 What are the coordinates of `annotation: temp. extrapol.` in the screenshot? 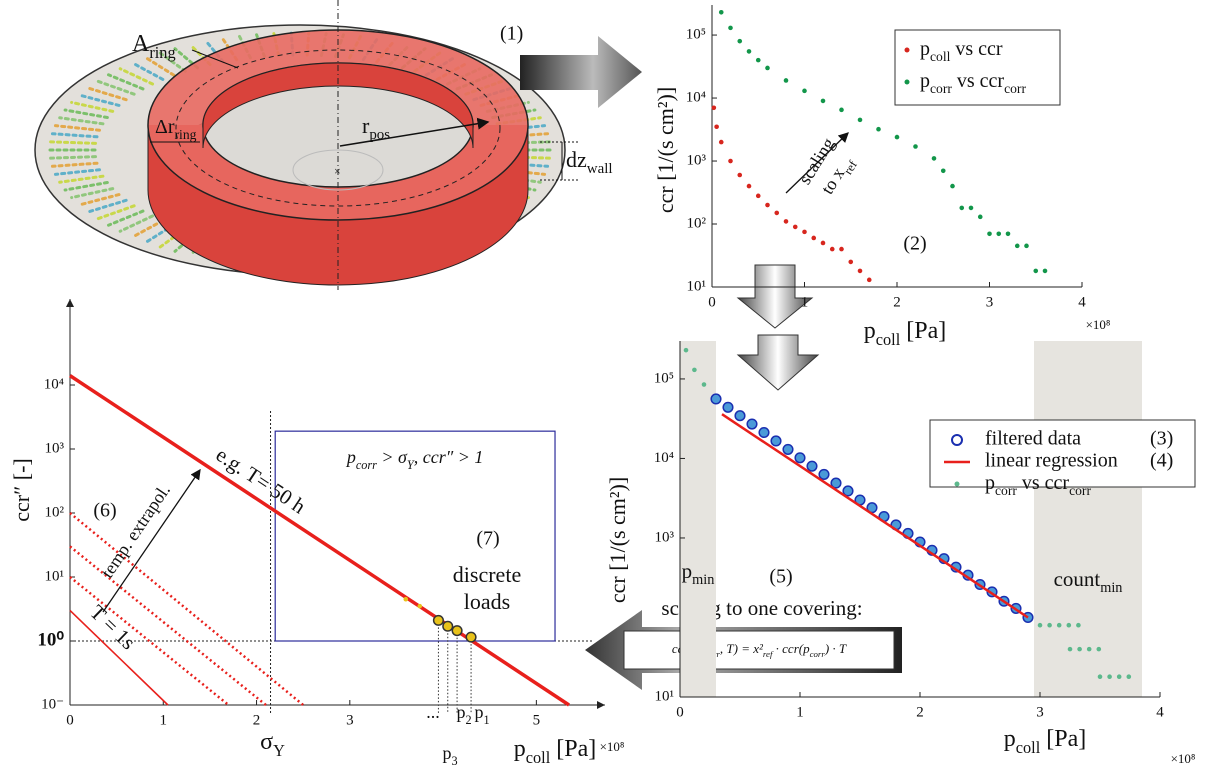 It's located at (135, 530).